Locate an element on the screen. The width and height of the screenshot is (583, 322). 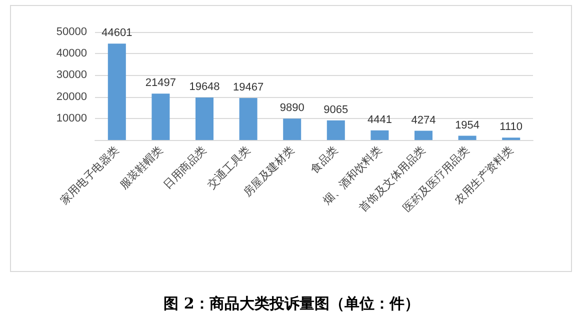
data-label: 4441 is located at coordinates (379, 120).